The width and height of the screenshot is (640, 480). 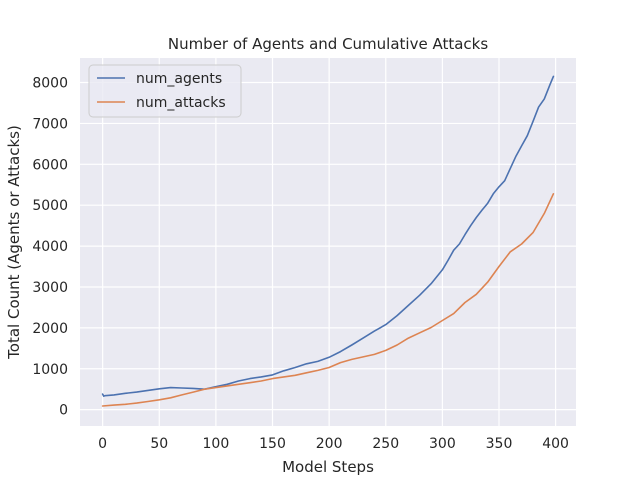 What do you see at coordinates (50, 165) in the screenshot?
I see `y-tick-label: 6000` at bounding box center [50, 165].